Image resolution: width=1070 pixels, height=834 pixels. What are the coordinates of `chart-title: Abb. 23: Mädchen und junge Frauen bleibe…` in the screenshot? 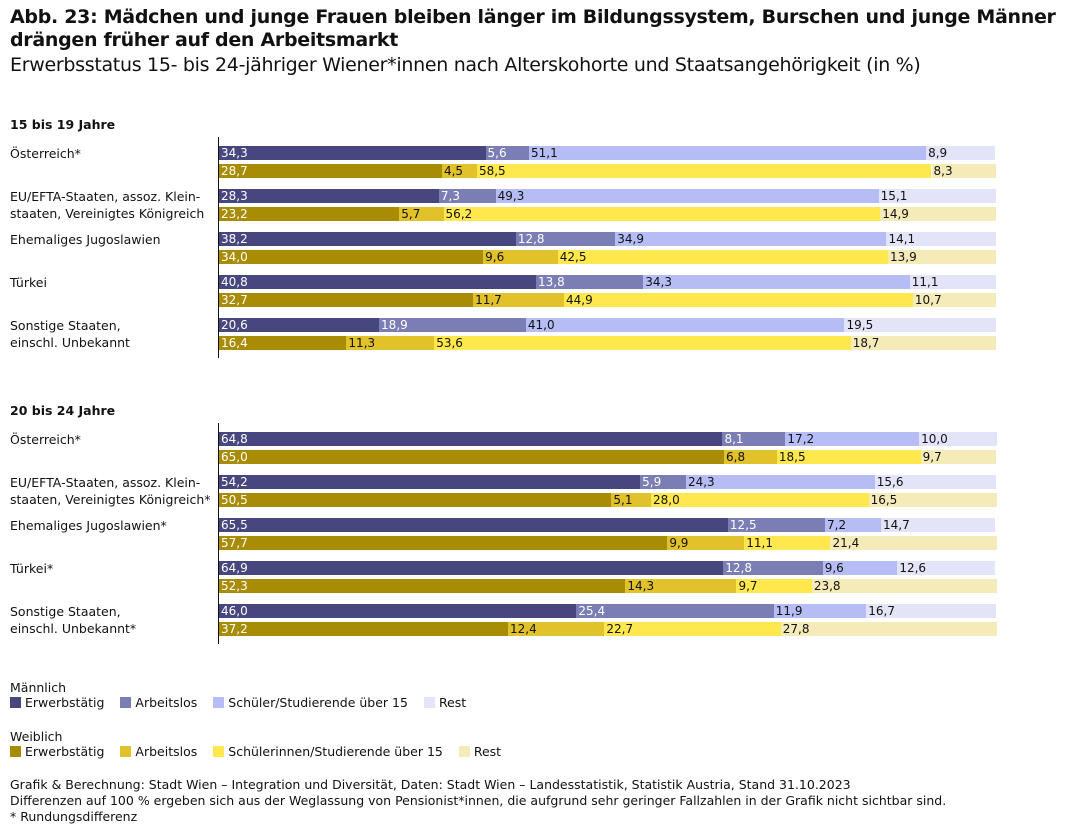 It's located at (533, 28).